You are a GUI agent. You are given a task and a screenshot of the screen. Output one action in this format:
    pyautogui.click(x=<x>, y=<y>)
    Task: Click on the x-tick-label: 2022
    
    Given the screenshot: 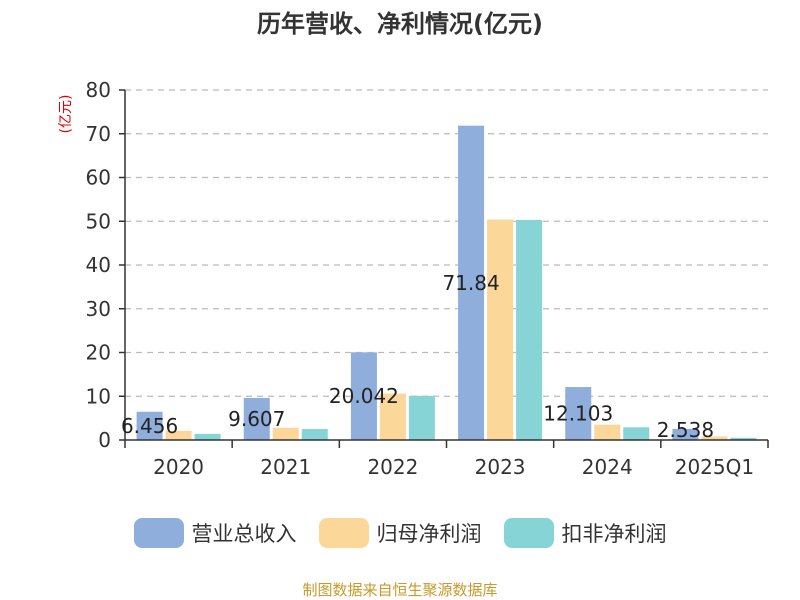 What is the action you would take?
    pyautogui.click(x=392, y=467)
    